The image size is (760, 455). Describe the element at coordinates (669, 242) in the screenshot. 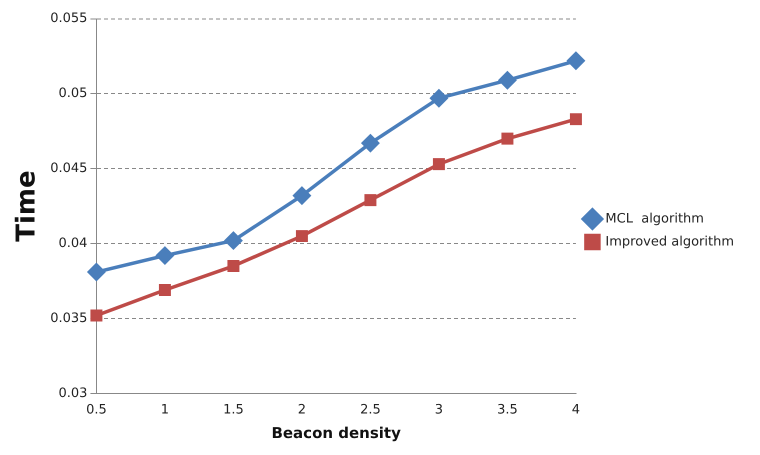

I see `legend-label: Improved algorithm` at that location.